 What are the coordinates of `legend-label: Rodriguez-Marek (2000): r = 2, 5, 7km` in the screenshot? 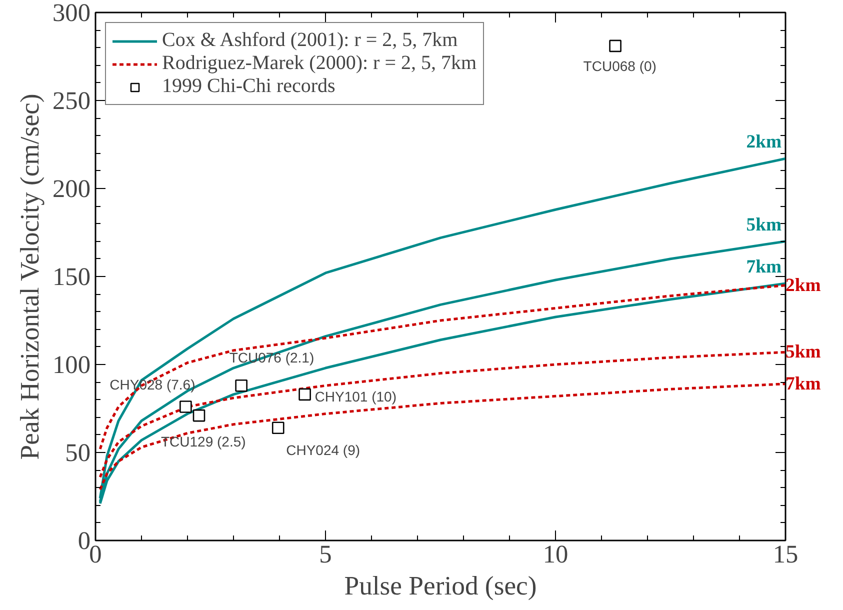 It's located at (319, 63).